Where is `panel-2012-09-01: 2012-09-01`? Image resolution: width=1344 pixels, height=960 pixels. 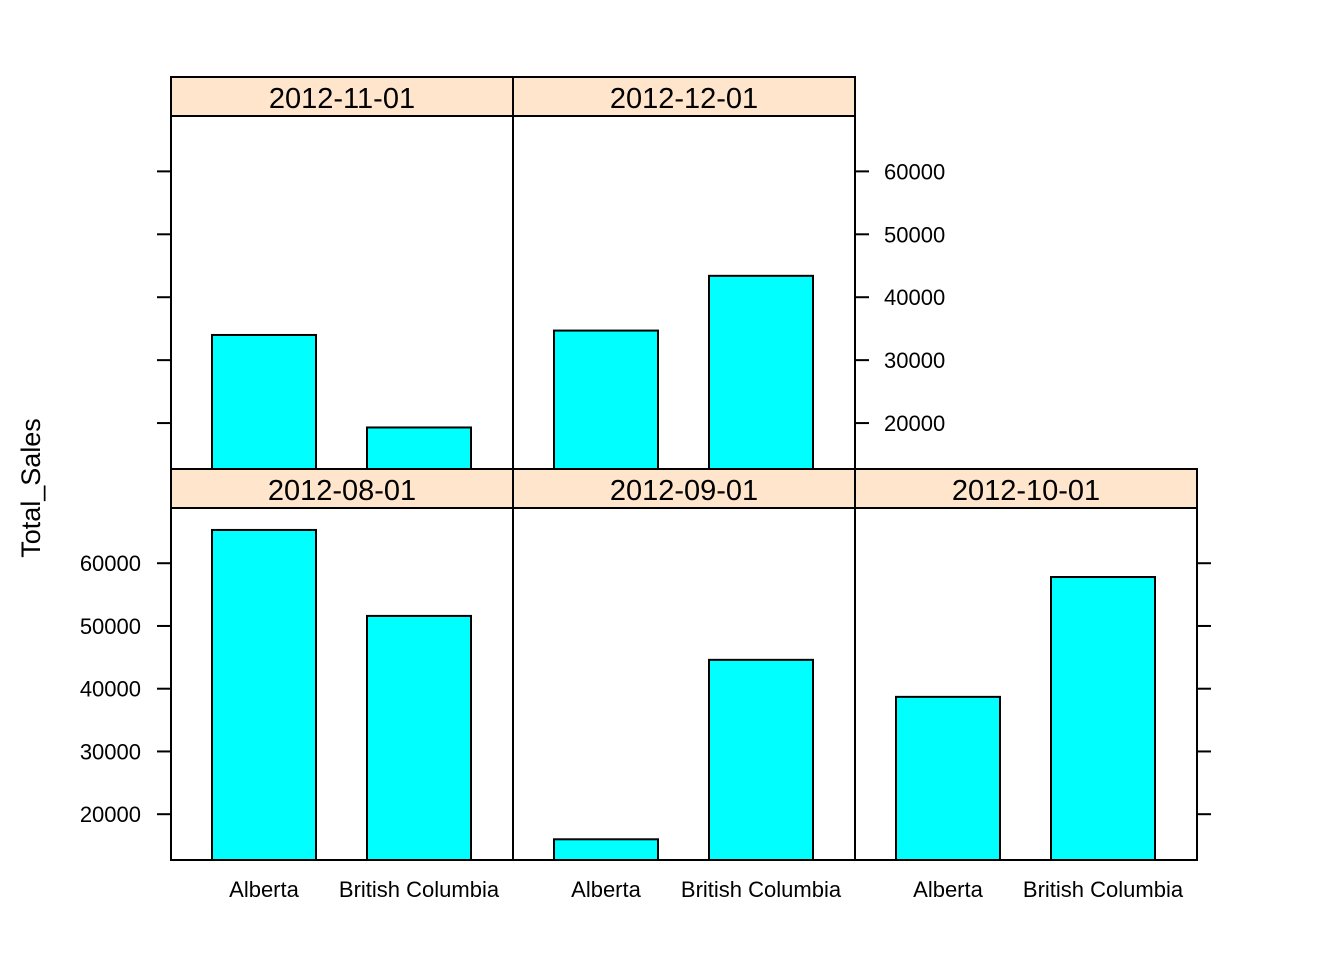 panel-2012-09-01: 2012-09-01 is located at coordinates (684, 665).